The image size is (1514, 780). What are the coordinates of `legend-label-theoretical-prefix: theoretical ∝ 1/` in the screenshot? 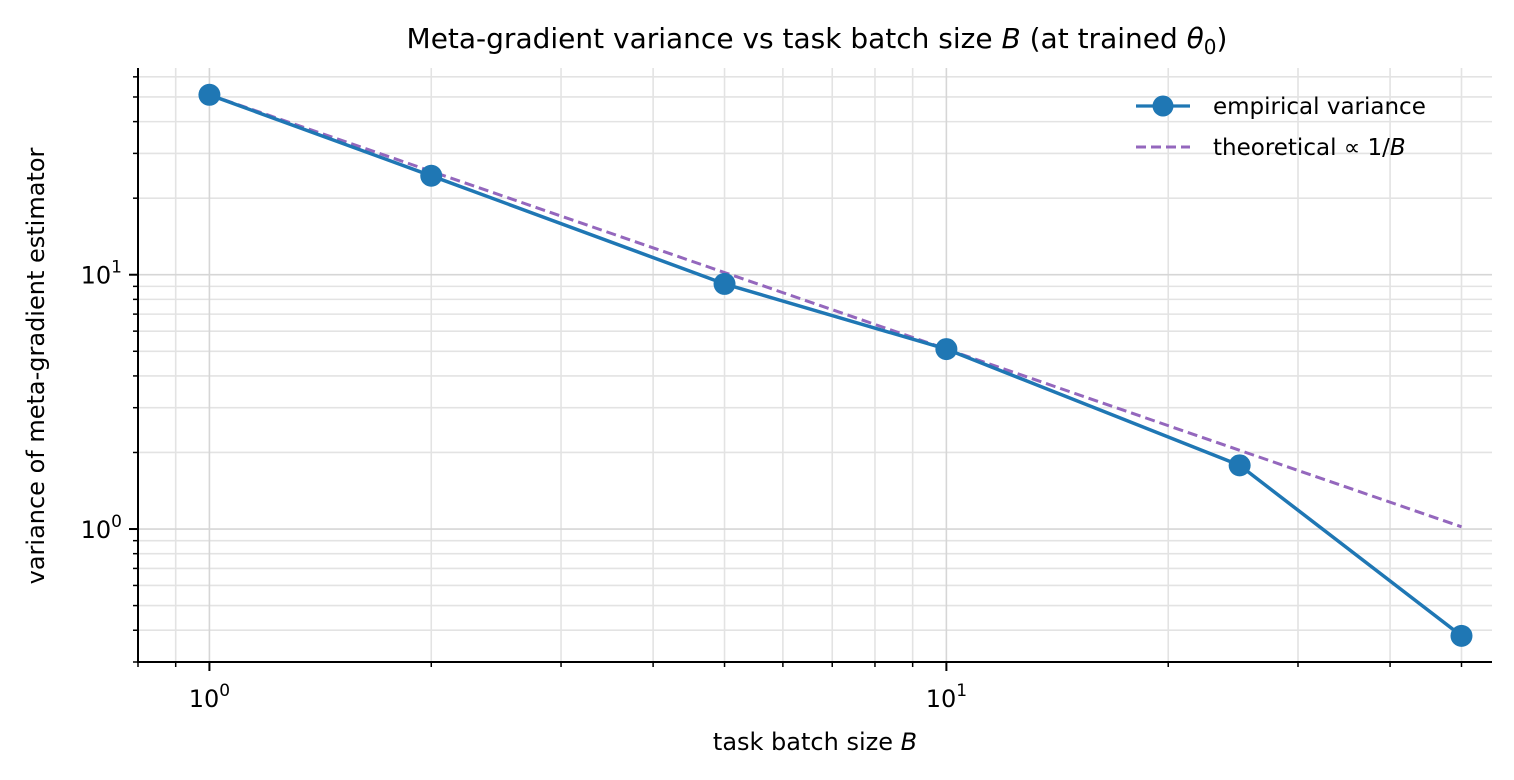 It's located at (1301, 148).